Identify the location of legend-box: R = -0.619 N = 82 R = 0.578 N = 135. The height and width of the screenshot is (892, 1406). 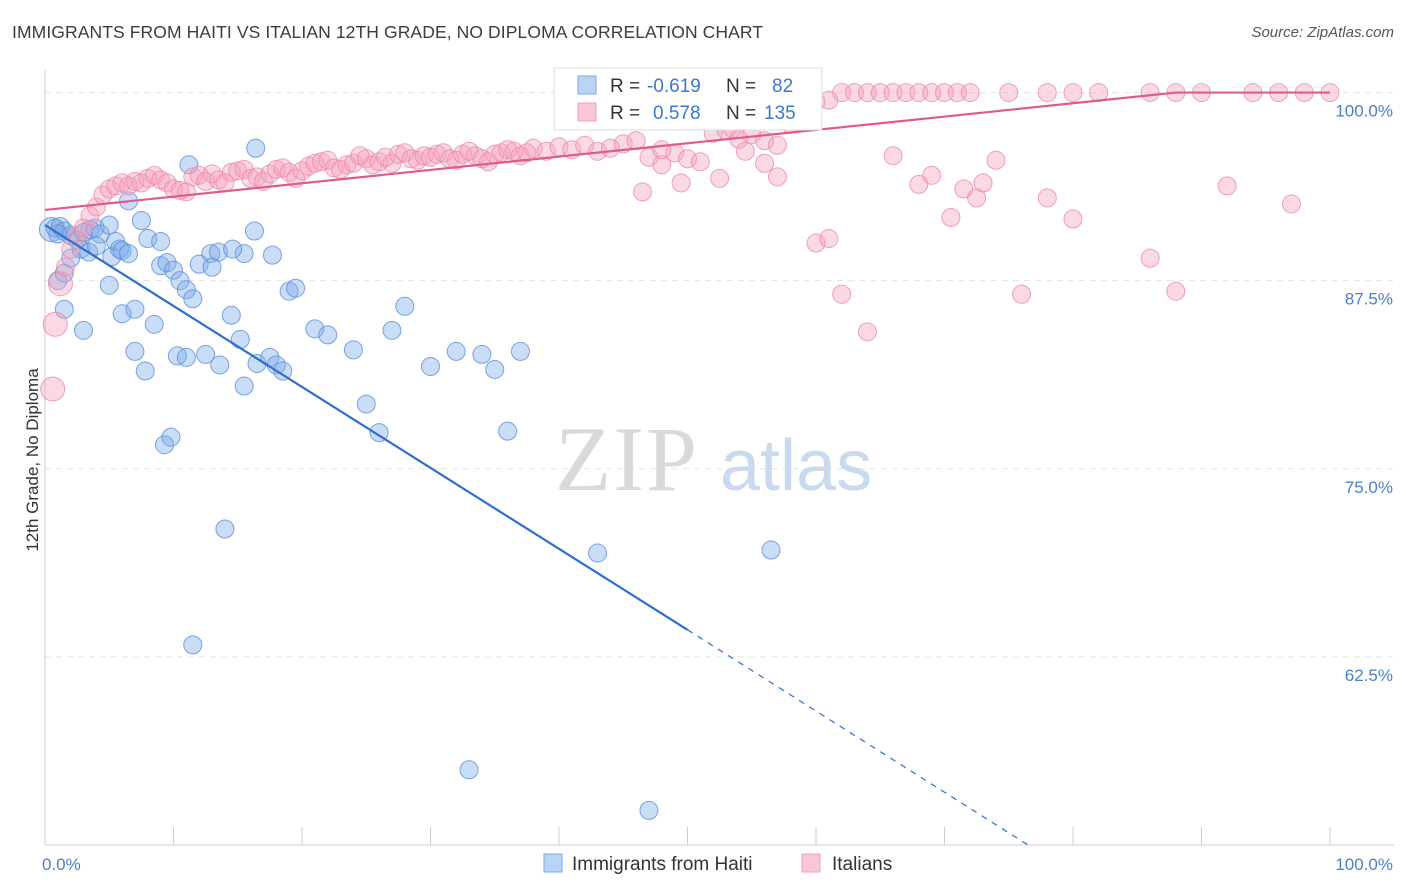
(688, 99).